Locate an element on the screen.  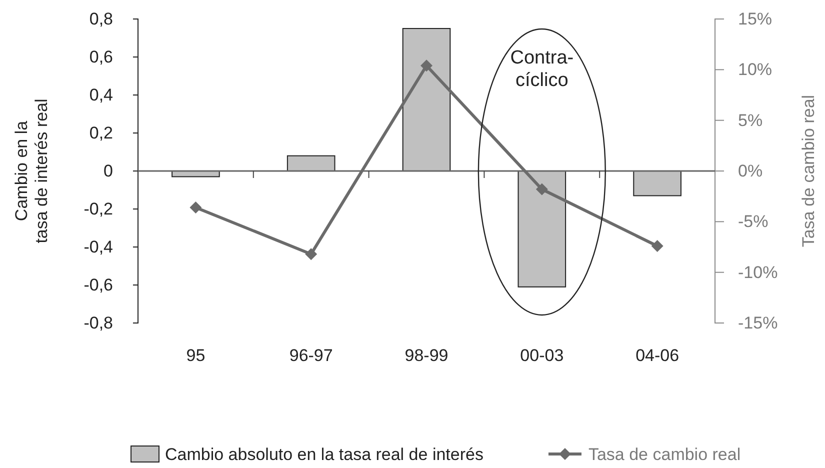
legend-label: Cambio absoluto en la tasa real de interés is located at coordinates (324, 454).